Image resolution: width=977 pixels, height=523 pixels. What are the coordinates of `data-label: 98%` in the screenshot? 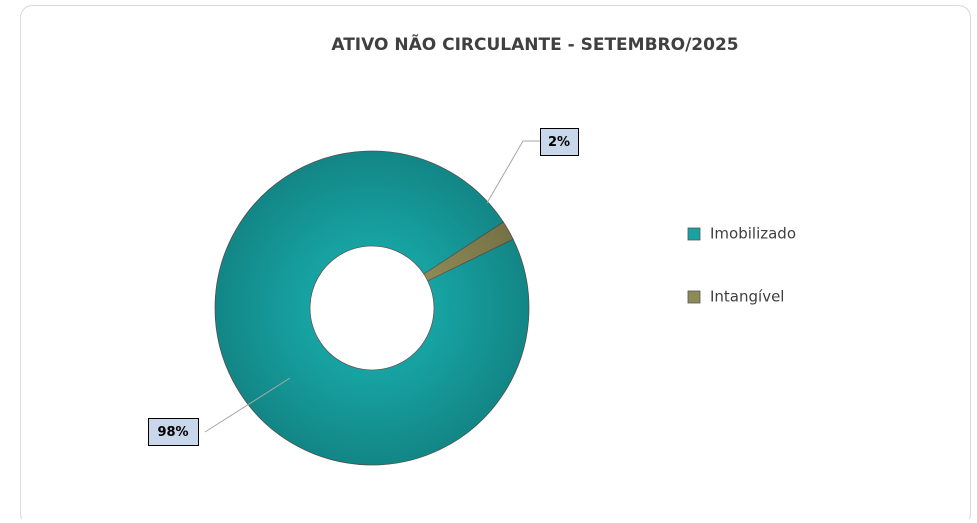 It's located at (172, 432).